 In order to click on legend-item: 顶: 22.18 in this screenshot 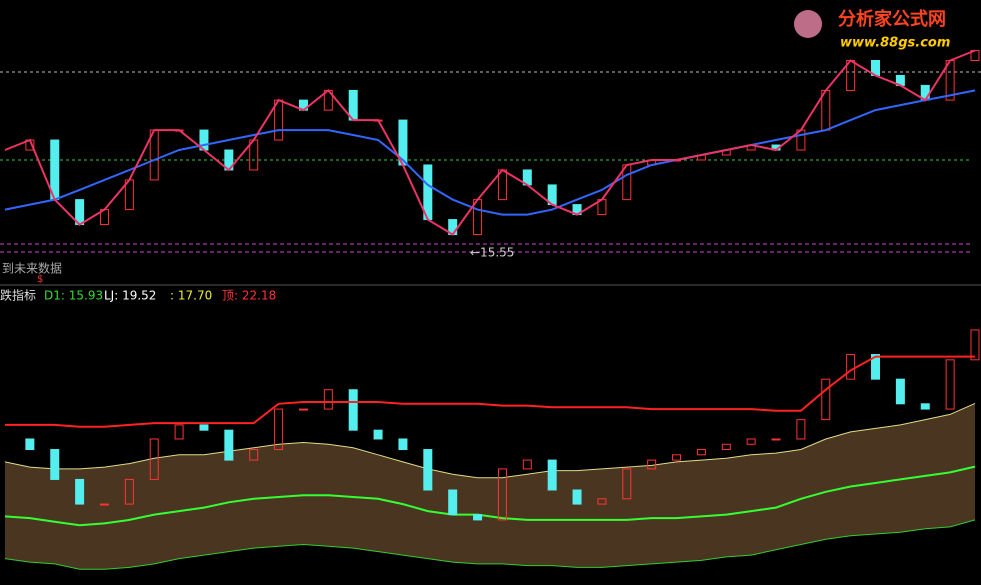, I will do `click(249, 296)`.